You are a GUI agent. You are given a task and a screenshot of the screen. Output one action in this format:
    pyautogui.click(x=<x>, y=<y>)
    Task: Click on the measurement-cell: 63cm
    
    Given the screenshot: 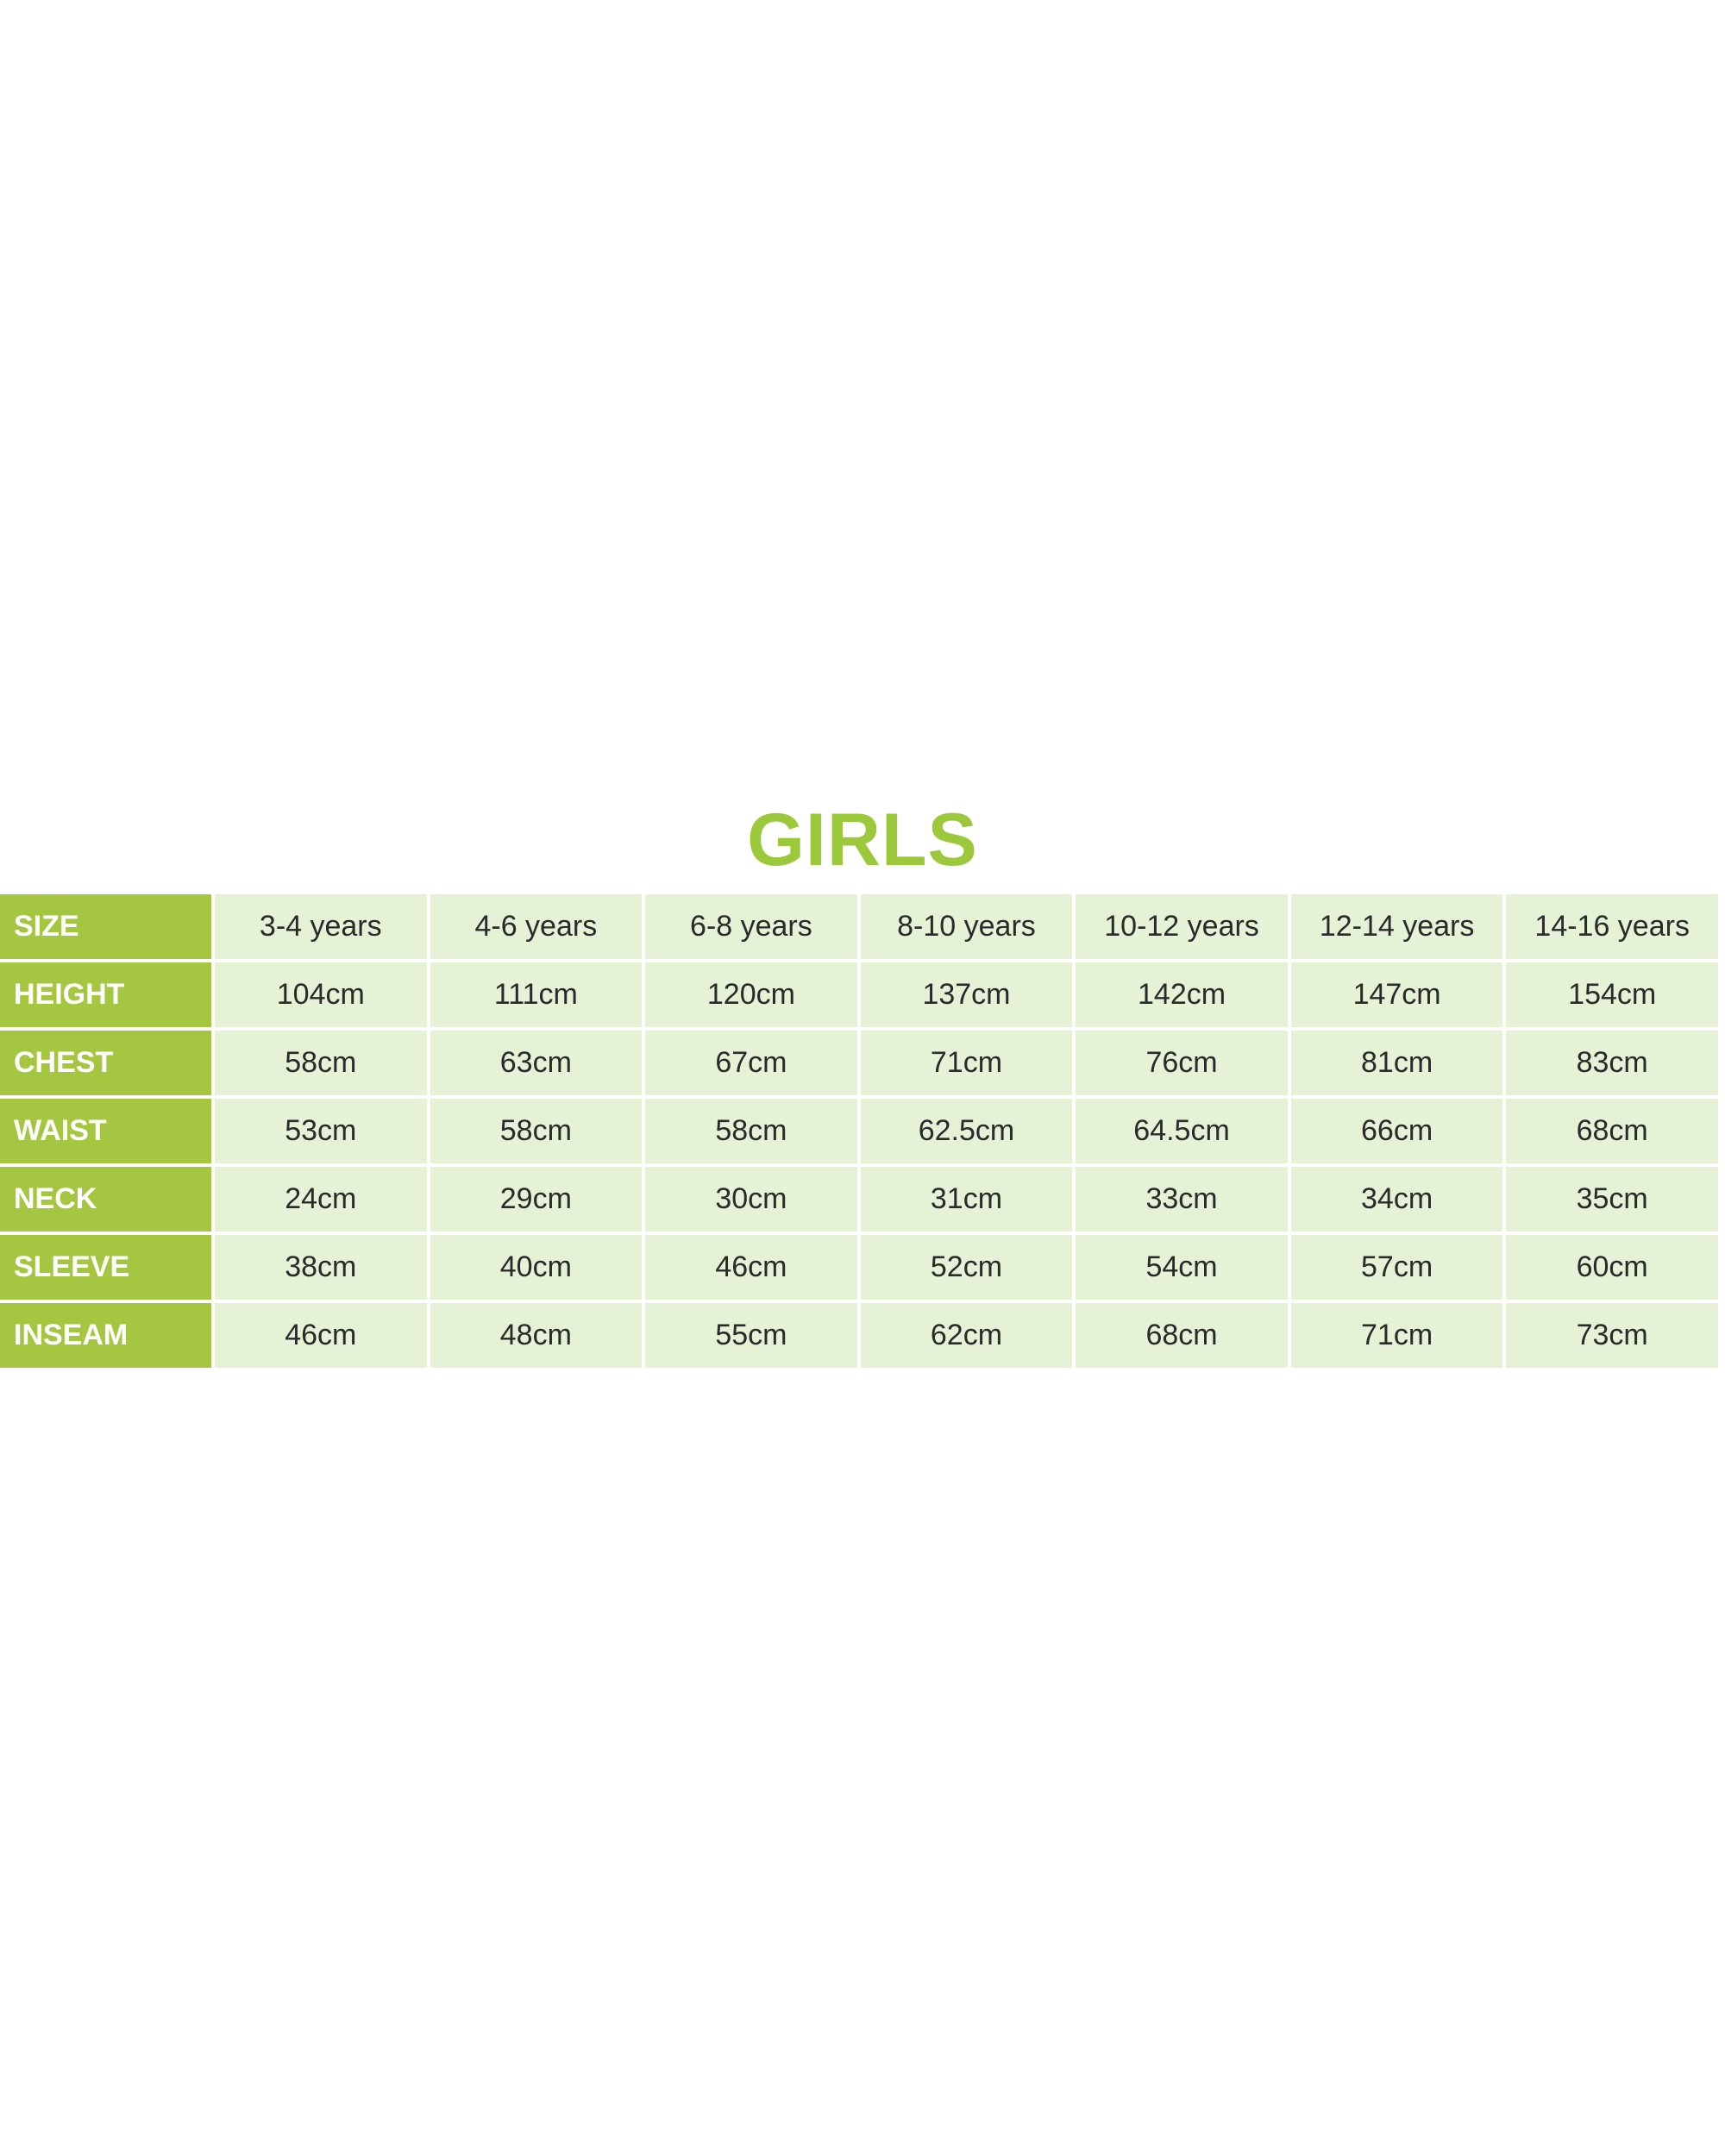 What is the action you would take?
    pyautogui.click(x=536, y=1063)
    